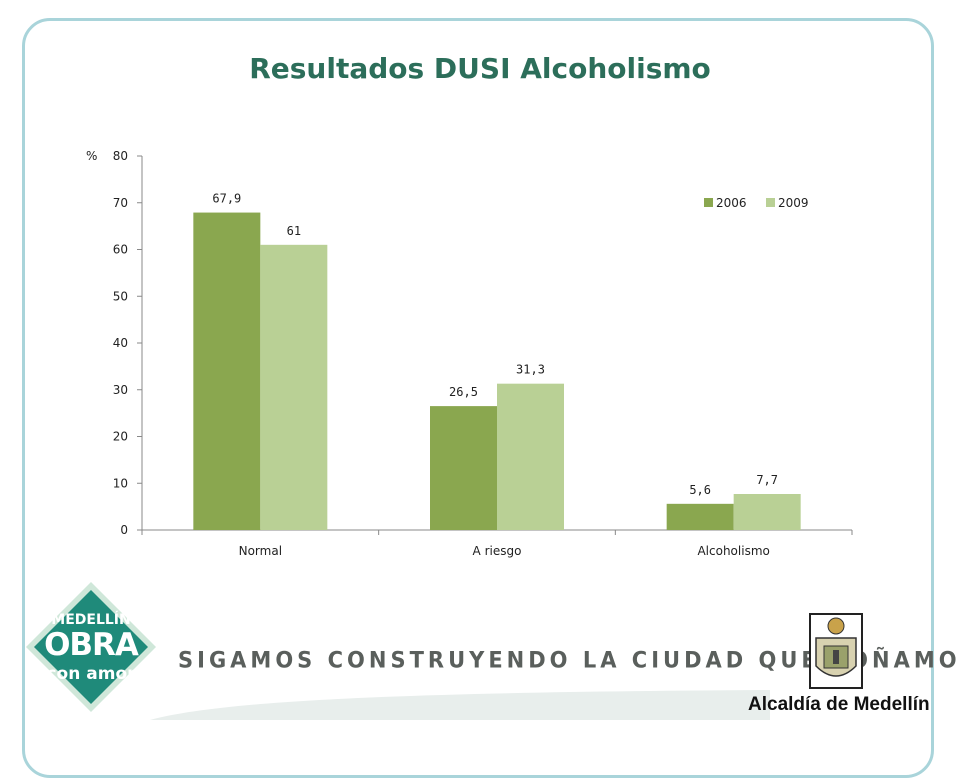  I want to click on legend-swatch-2009, so click(770, 202).